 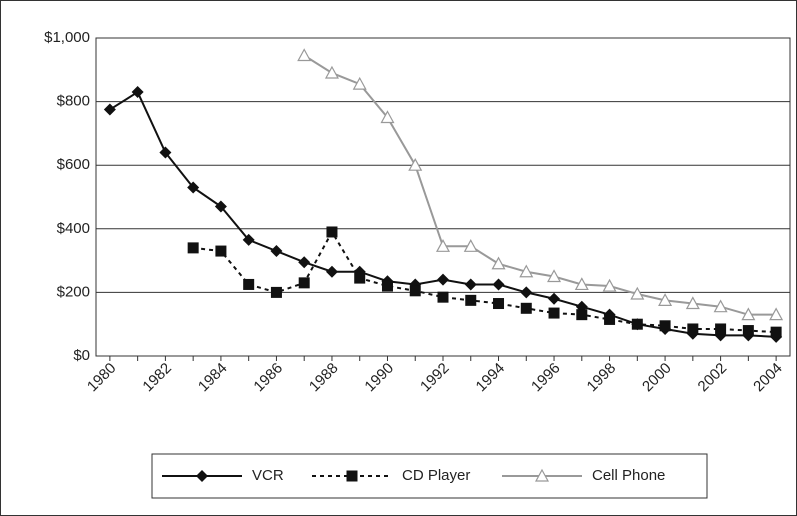 I want to click on legend-label: CD Player, so click(x=436, y=475).